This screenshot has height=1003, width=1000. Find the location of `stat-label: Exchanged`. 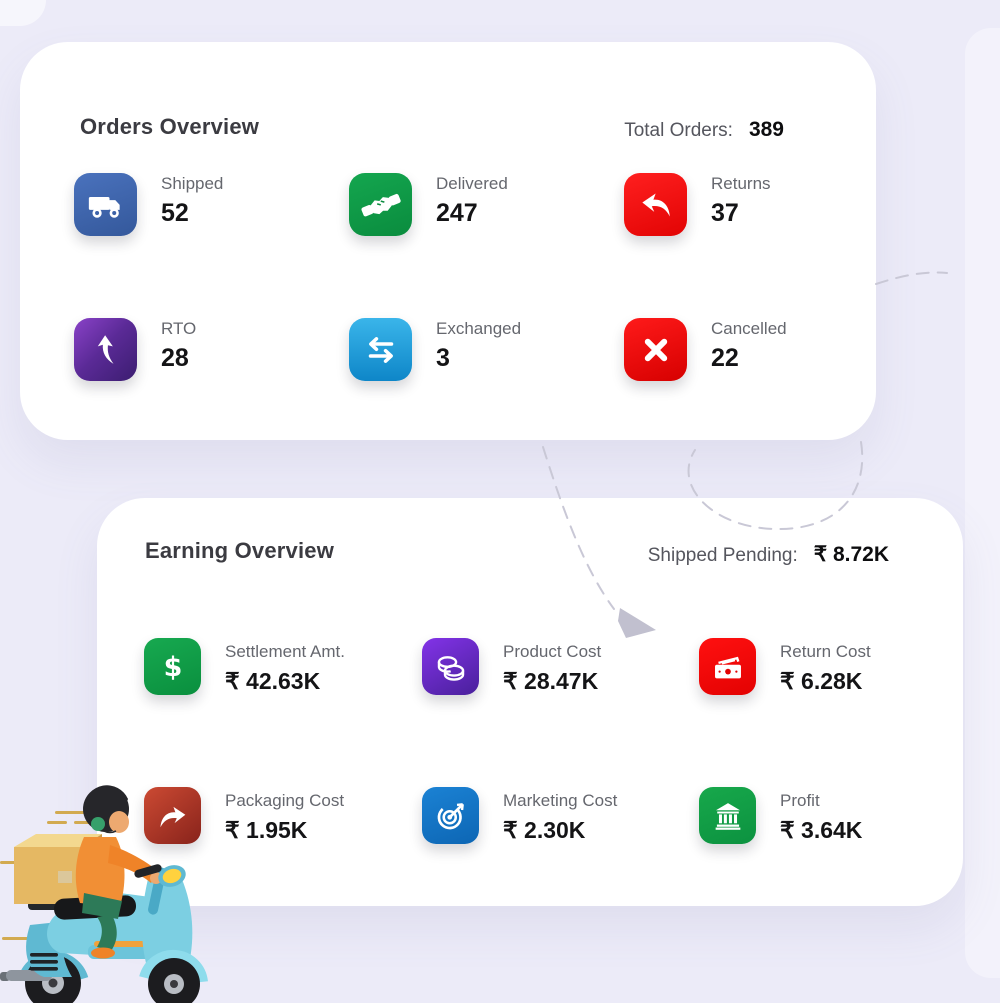

stat-label: Exchanged is located at coordinates (479, 328).